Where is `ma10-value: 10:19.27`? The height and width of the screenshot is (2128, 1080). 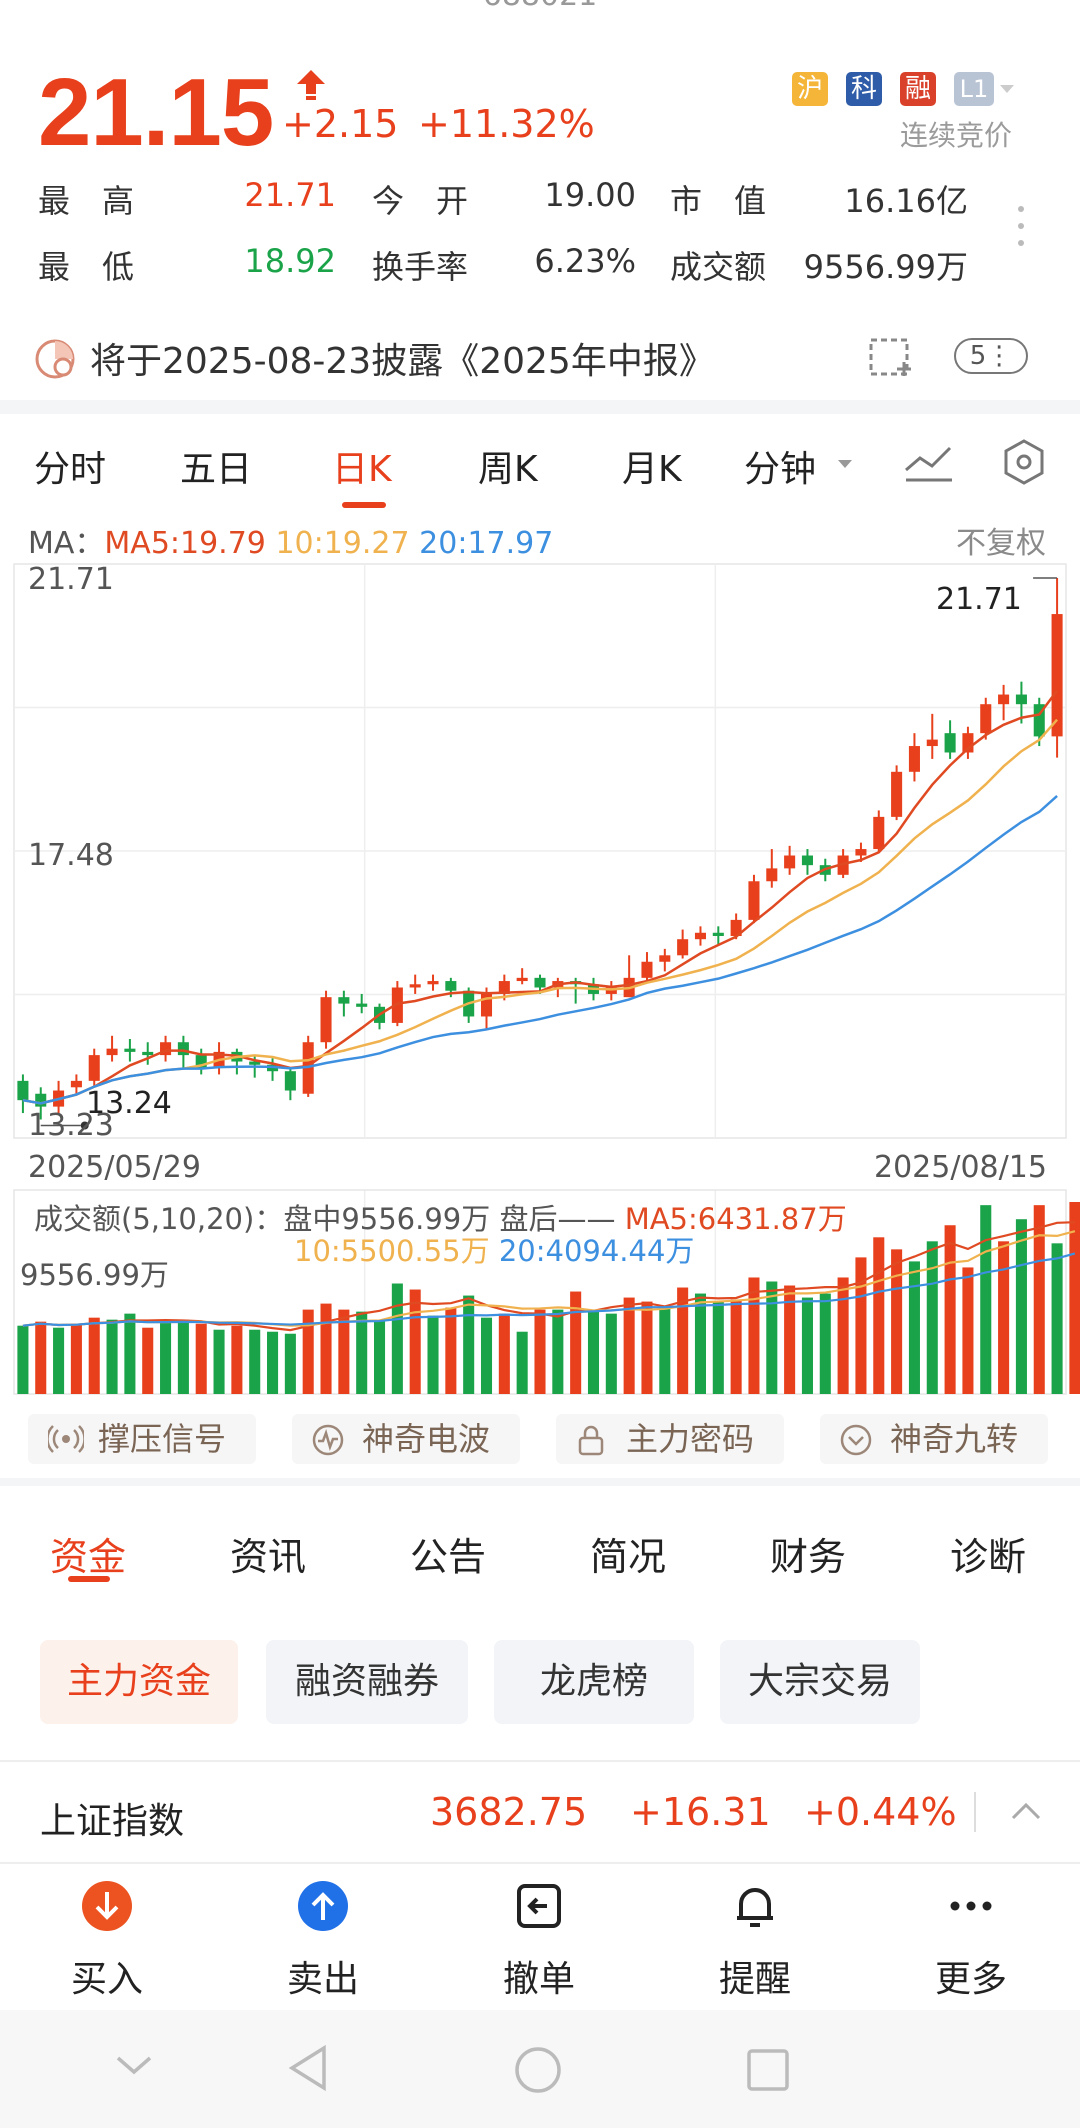 ma10-value: 10:19.27 is located at coordinates (342, 543).